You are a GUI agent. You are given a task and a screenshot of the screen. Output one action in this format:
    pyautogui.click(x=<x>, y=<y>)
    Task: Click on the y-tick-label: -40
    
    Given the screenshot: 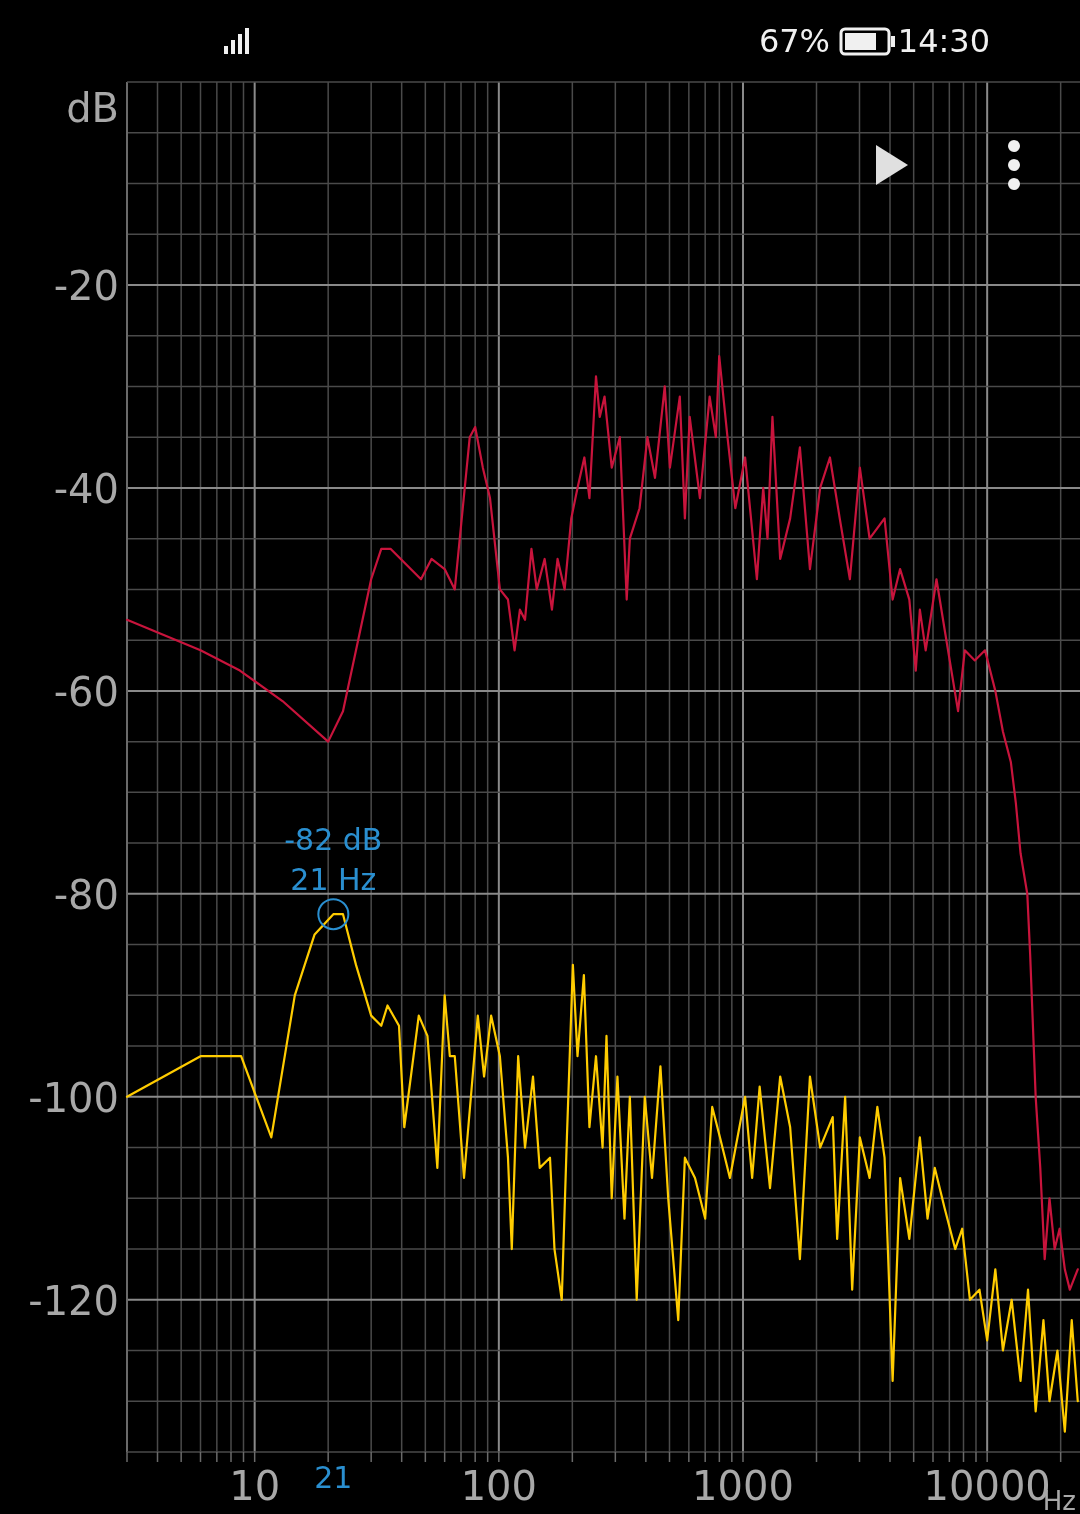 What is the action you would take?
    pyautogui.click(x=86, y=488)
    